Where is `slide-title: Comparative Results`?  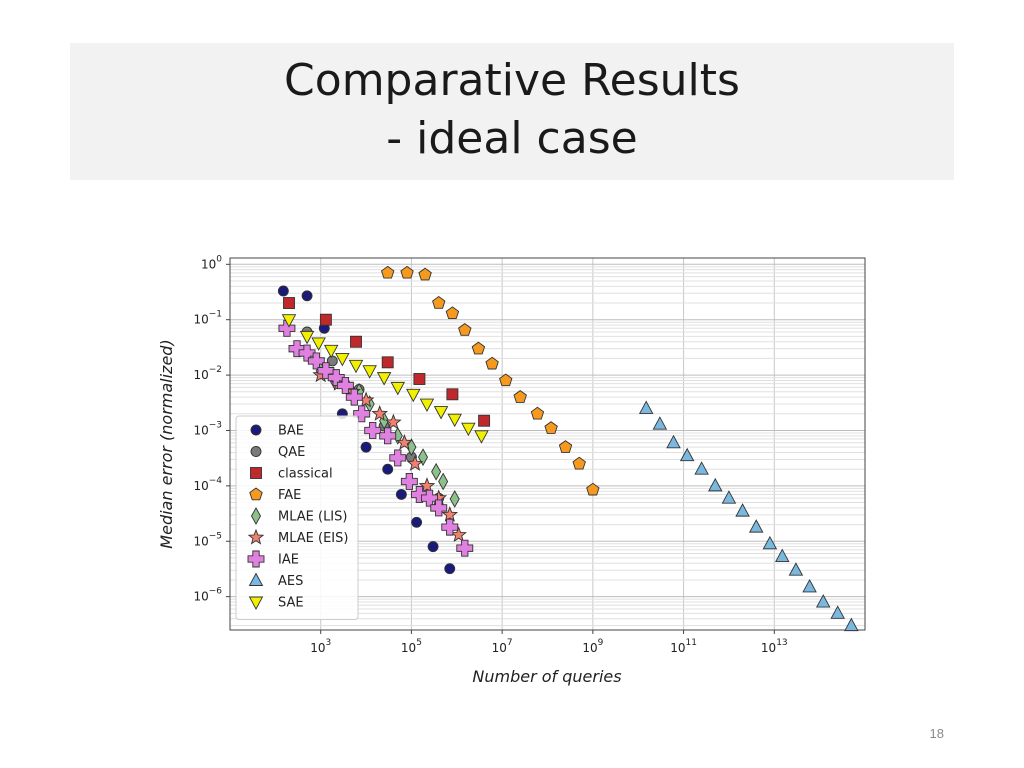 slide-title: Comparative Results is located at coordinates (512, 80).